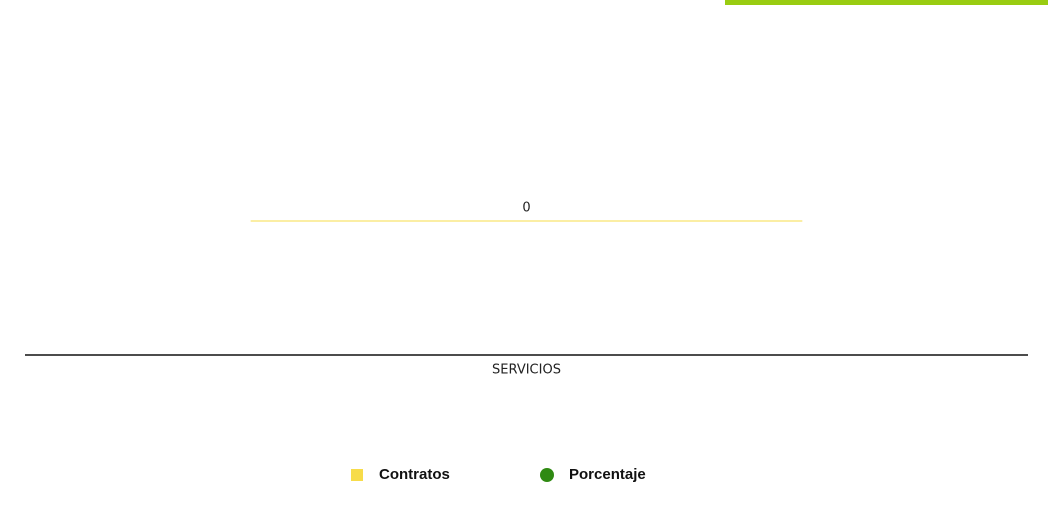 This screenshot has width=1048, height=529. What do you see at coordinates (526, 221) in the screenshot?
I see `bar` at bounding box center [526, 221].